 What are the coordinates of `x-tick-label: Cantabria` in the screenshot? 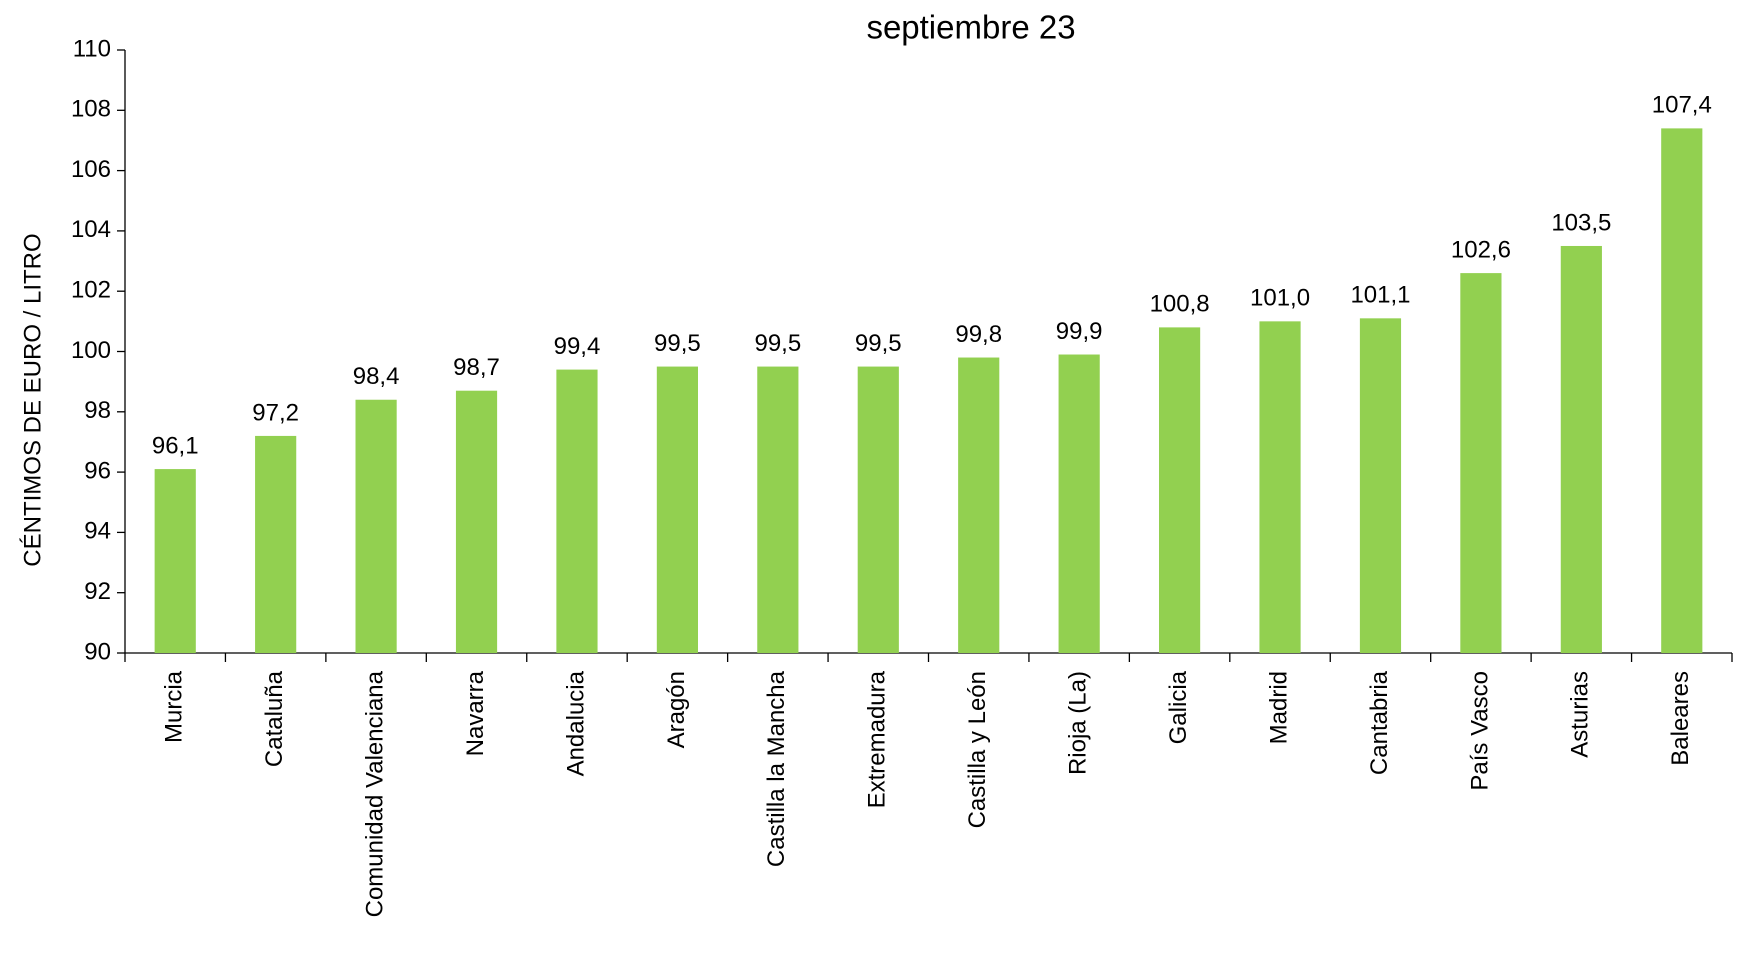 It's located at (1379, 722).